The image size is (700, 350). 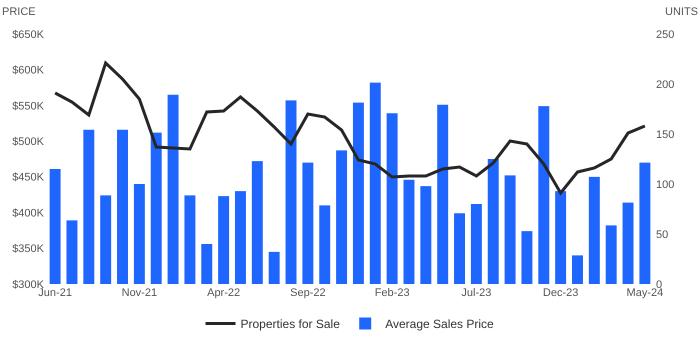 What do you see at coordinates (28, 34) in the screenshot?
I see `y-tick-label: $650K` at bounding box center [28, 34].